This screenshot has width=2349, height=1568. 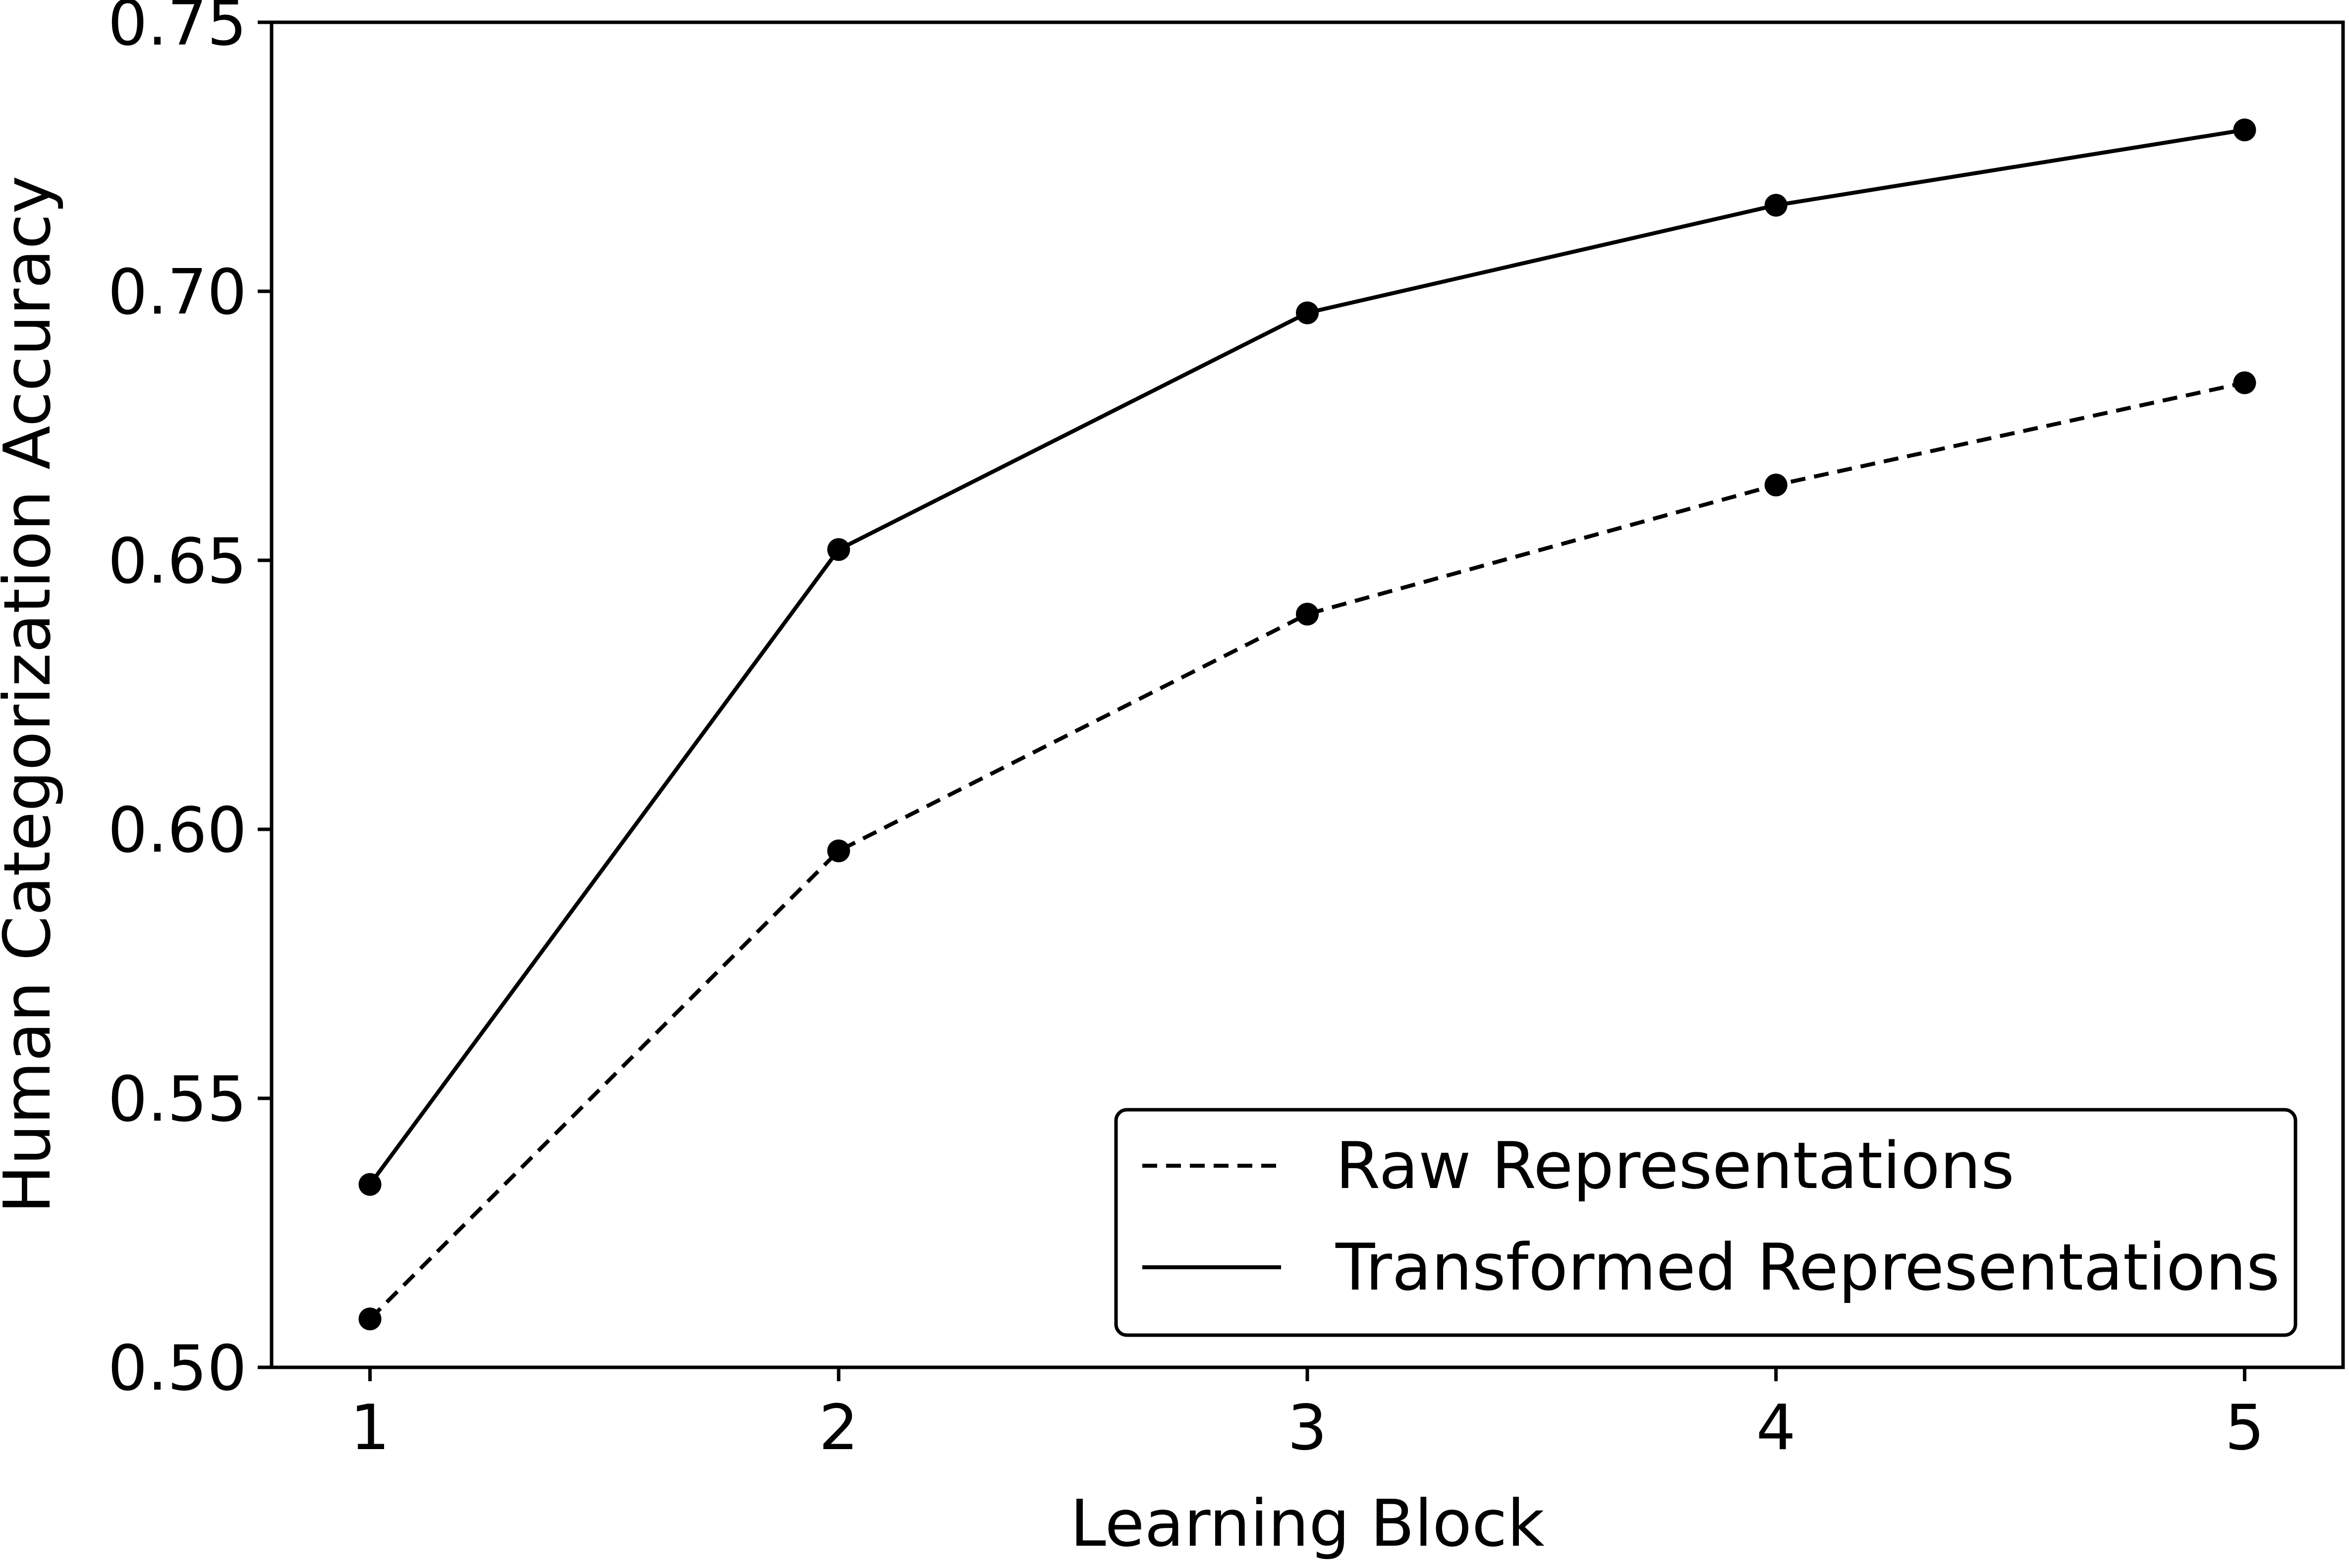 I want to click on y-tick-label: 0.75, so click(x=177, y=29).